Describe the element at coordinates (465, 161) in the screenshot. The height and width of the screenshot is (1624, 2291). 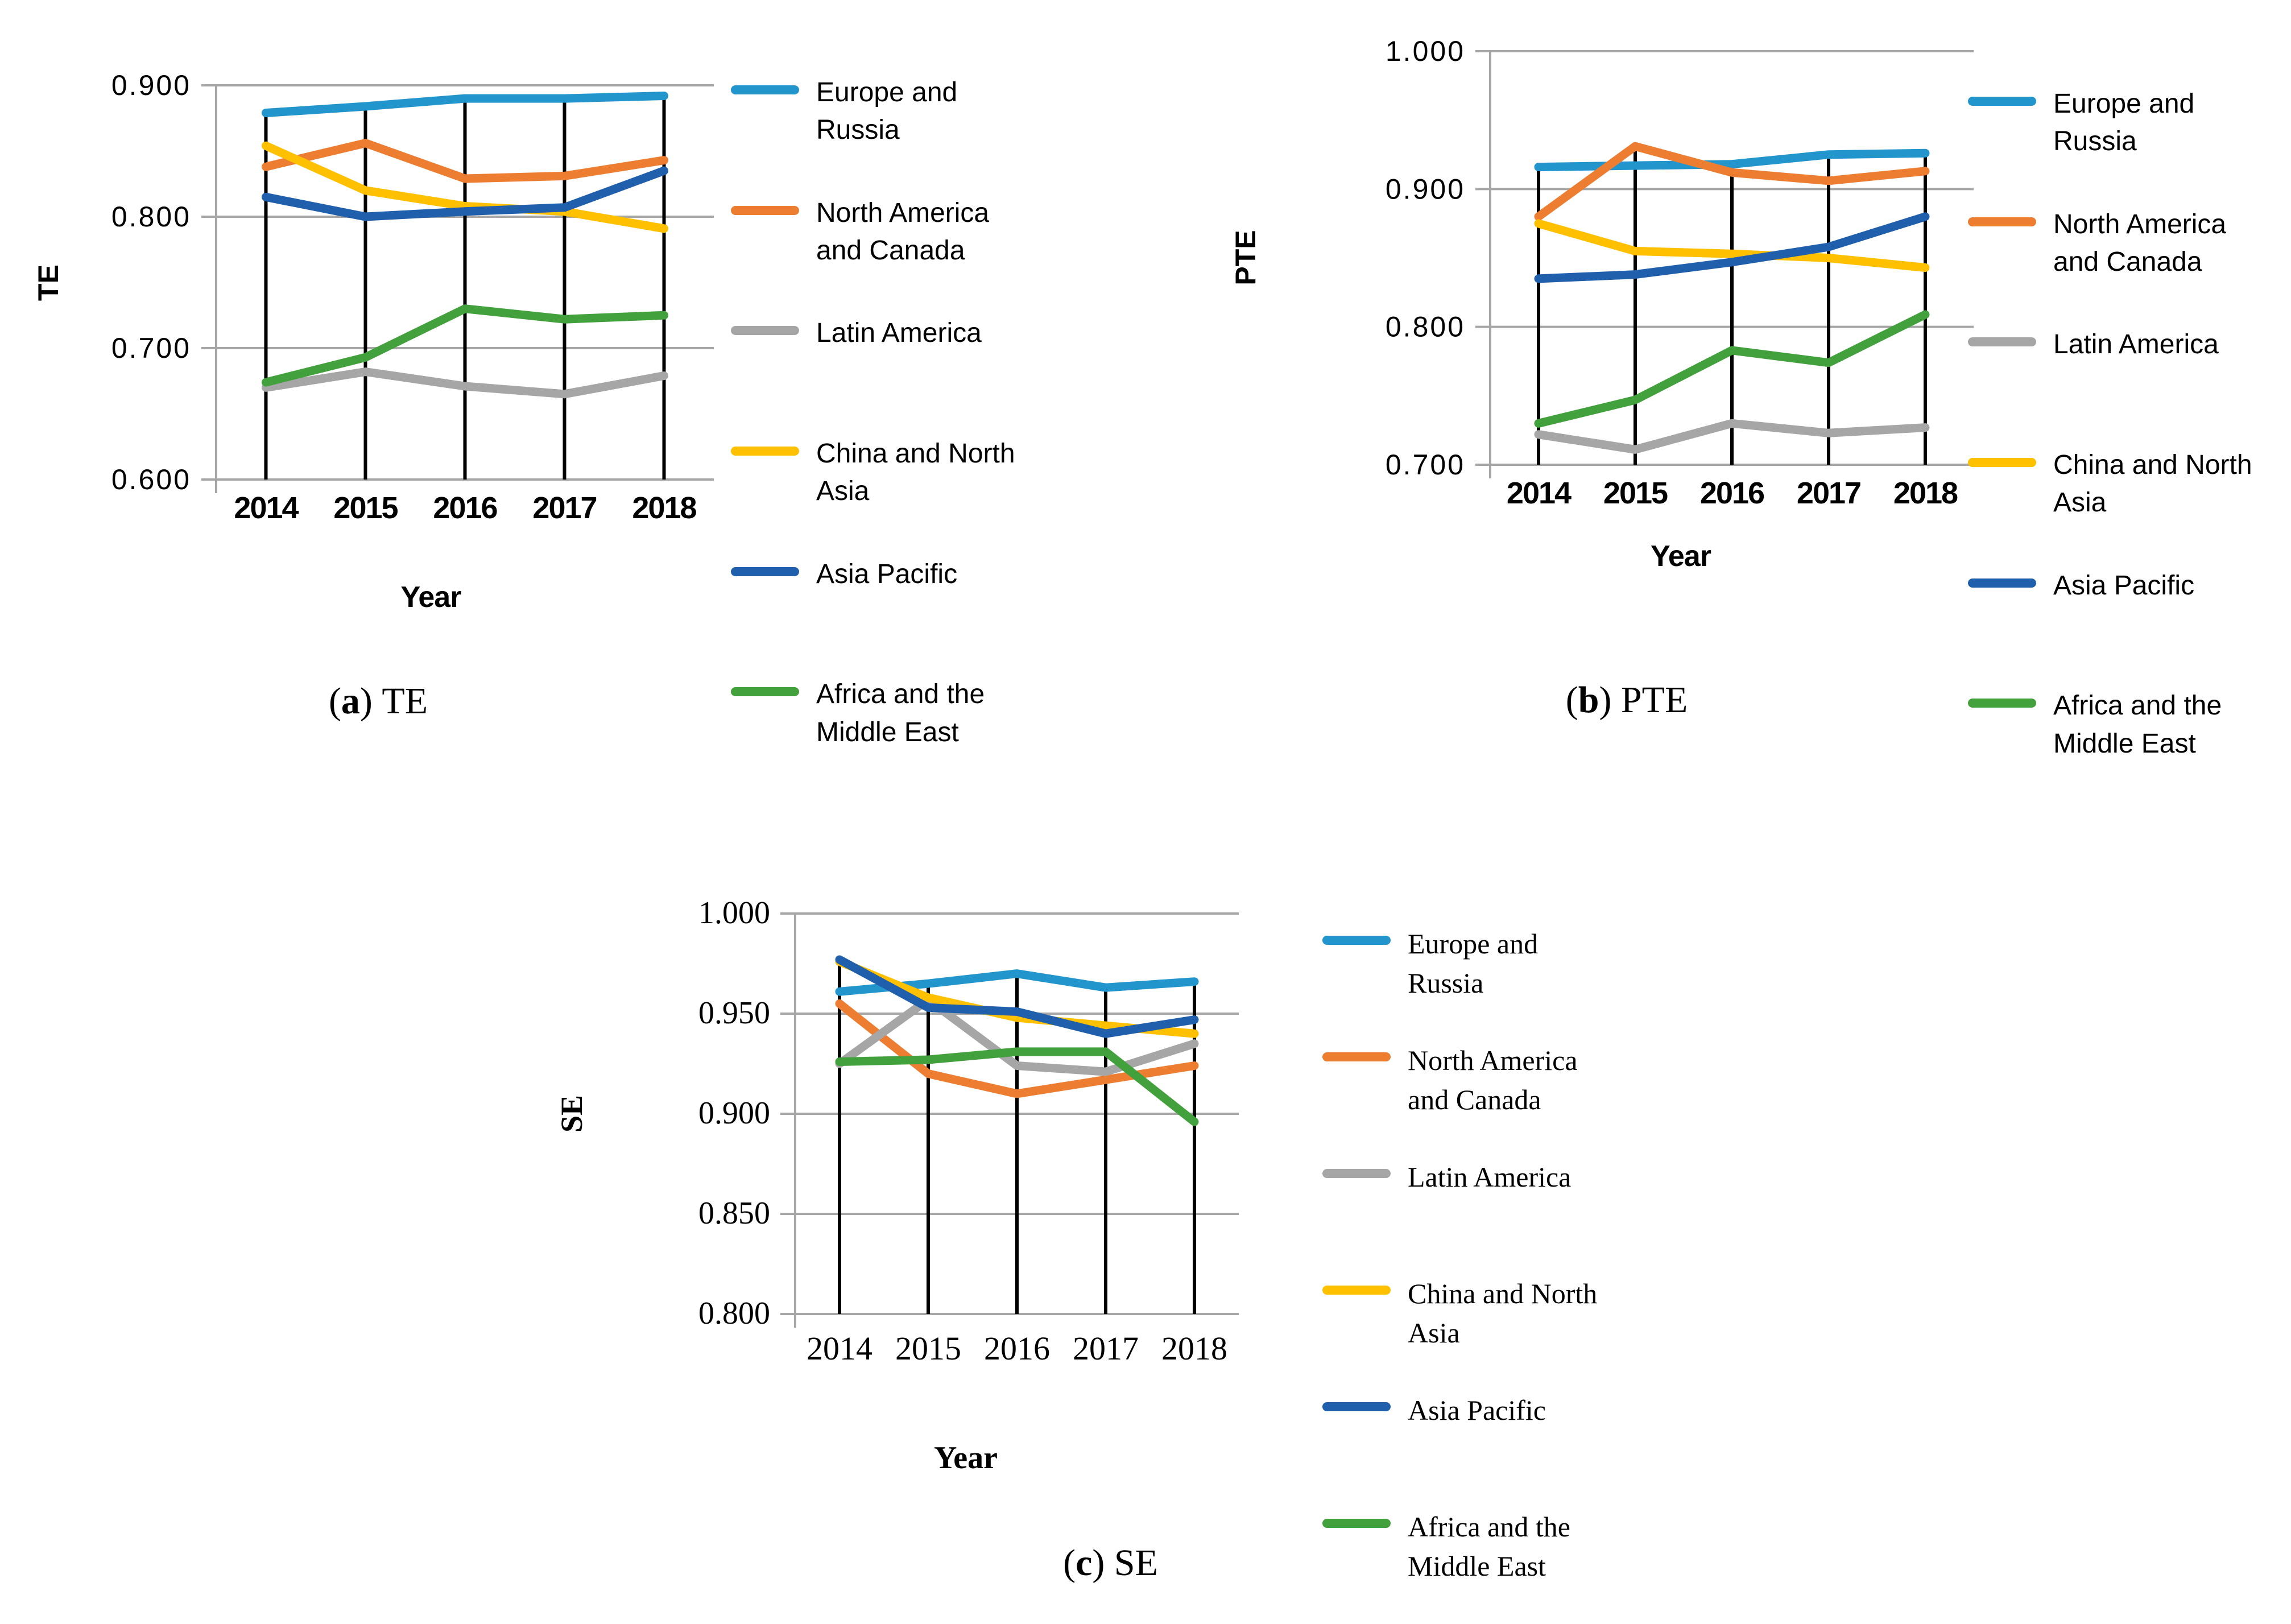
I see `series-line-north-america-and-canada` at that location.